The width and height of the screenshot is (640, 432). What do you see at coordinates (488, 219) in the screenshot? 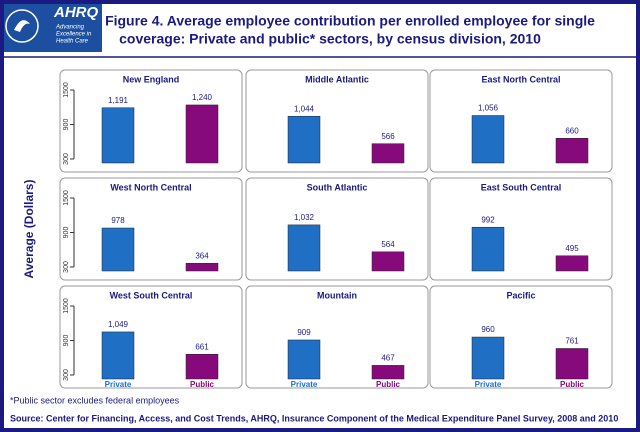
I see `value-label: 992` at bounding box center [488, 219].